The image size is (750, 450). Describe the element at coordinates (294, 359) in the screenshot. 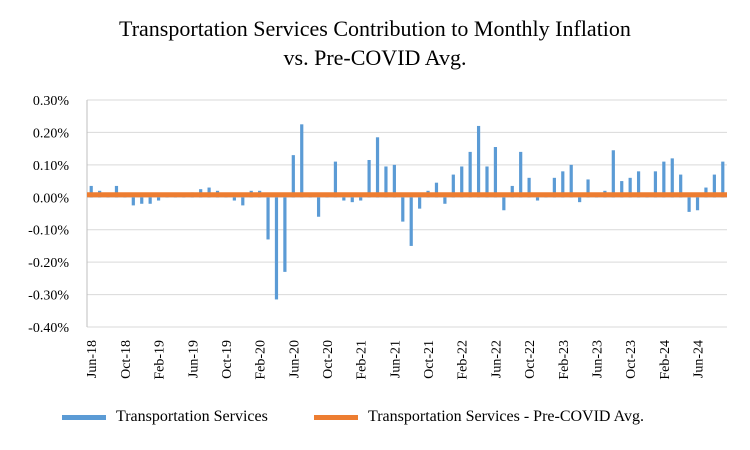

I see `x-tick-label: Jun-20` at that location.